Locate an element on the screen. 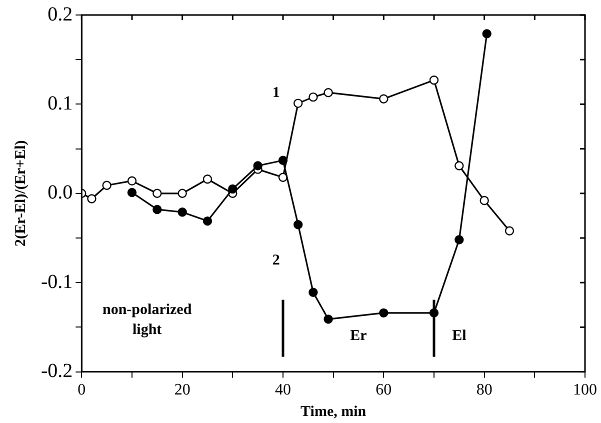 Image resolution: width=601 pixels, height=423 pixels. y-tick-label: -0.1 is located at coordinates (56, 281).